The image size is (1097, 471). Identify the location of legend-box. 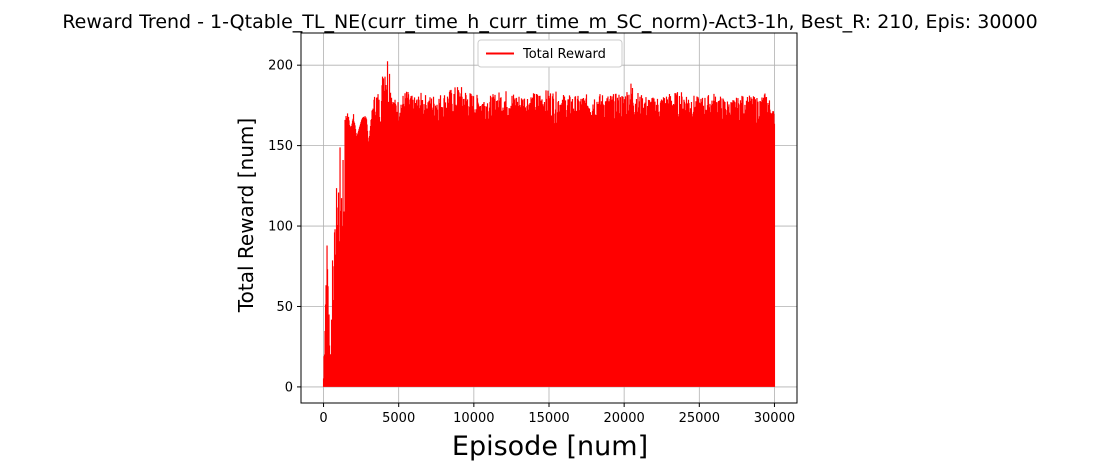
(550, 53).